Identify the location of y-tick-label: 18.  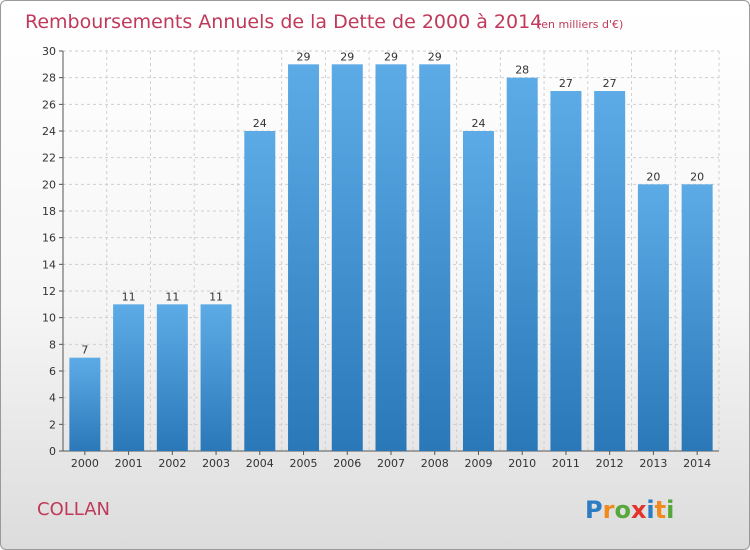
(49, 211).